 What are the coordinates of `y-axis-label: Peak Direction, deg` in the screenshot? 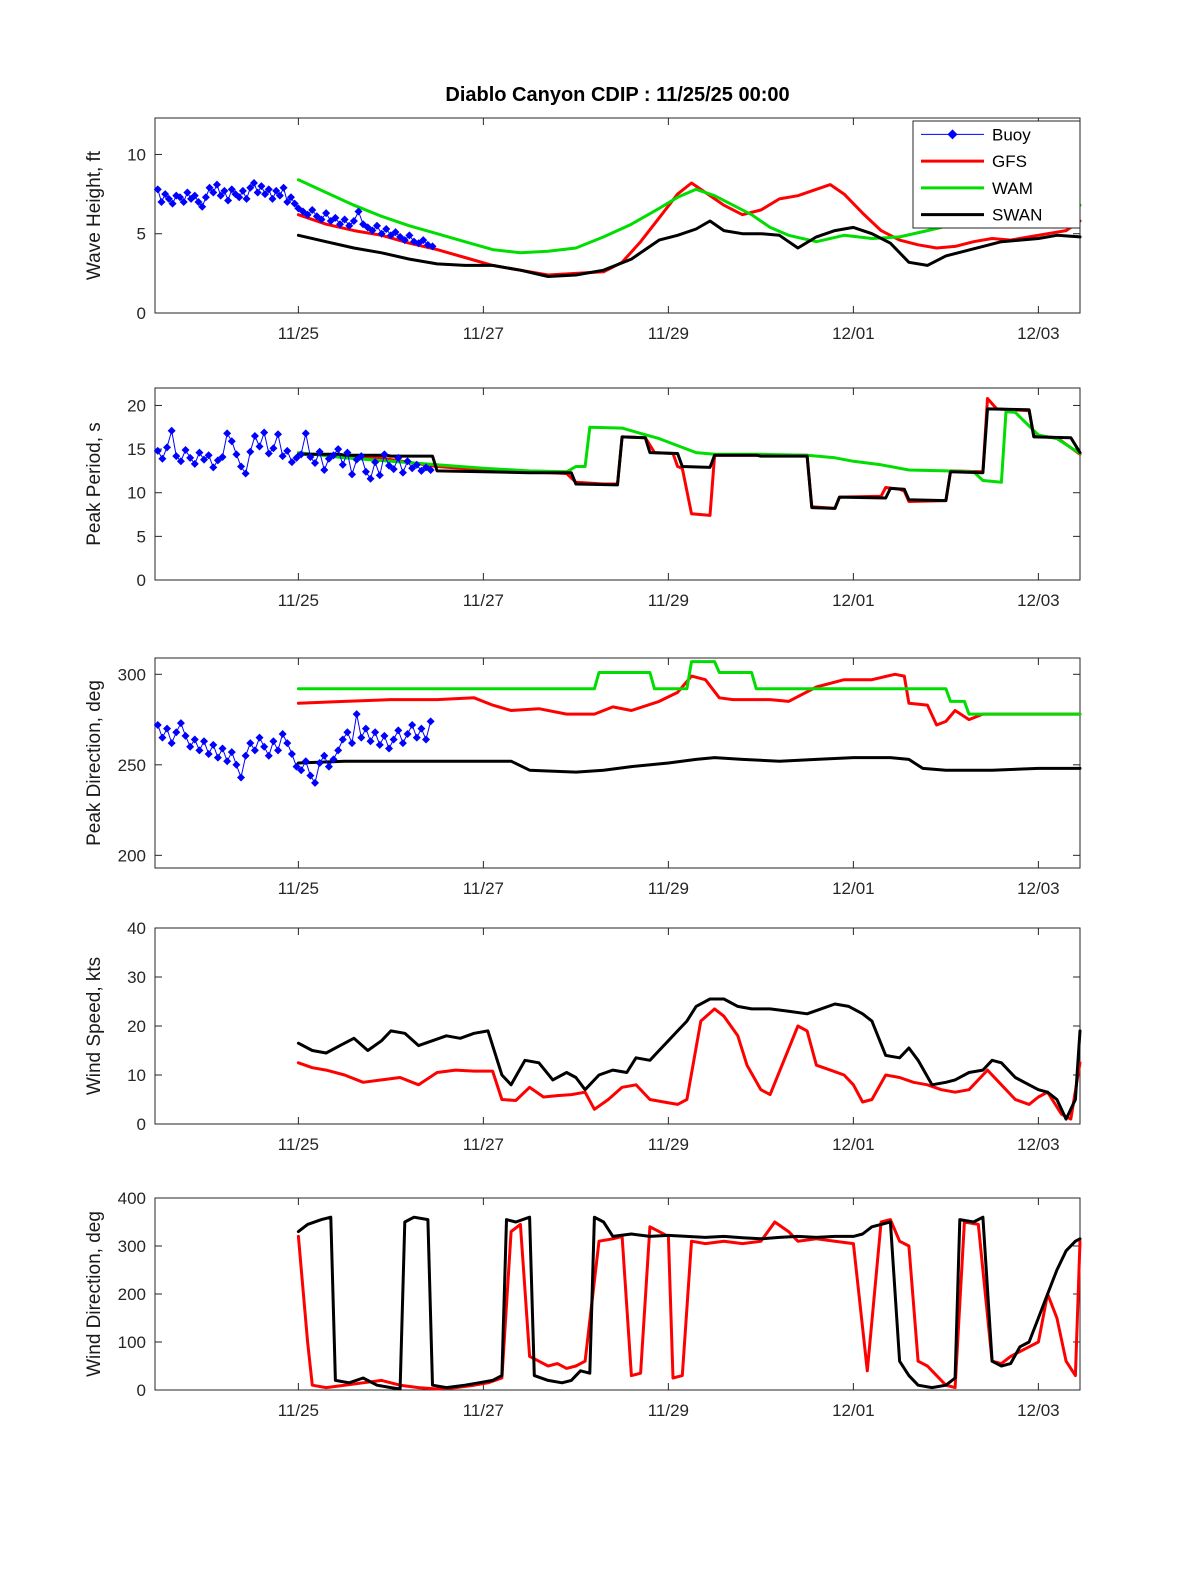 It's located at (94, 763).